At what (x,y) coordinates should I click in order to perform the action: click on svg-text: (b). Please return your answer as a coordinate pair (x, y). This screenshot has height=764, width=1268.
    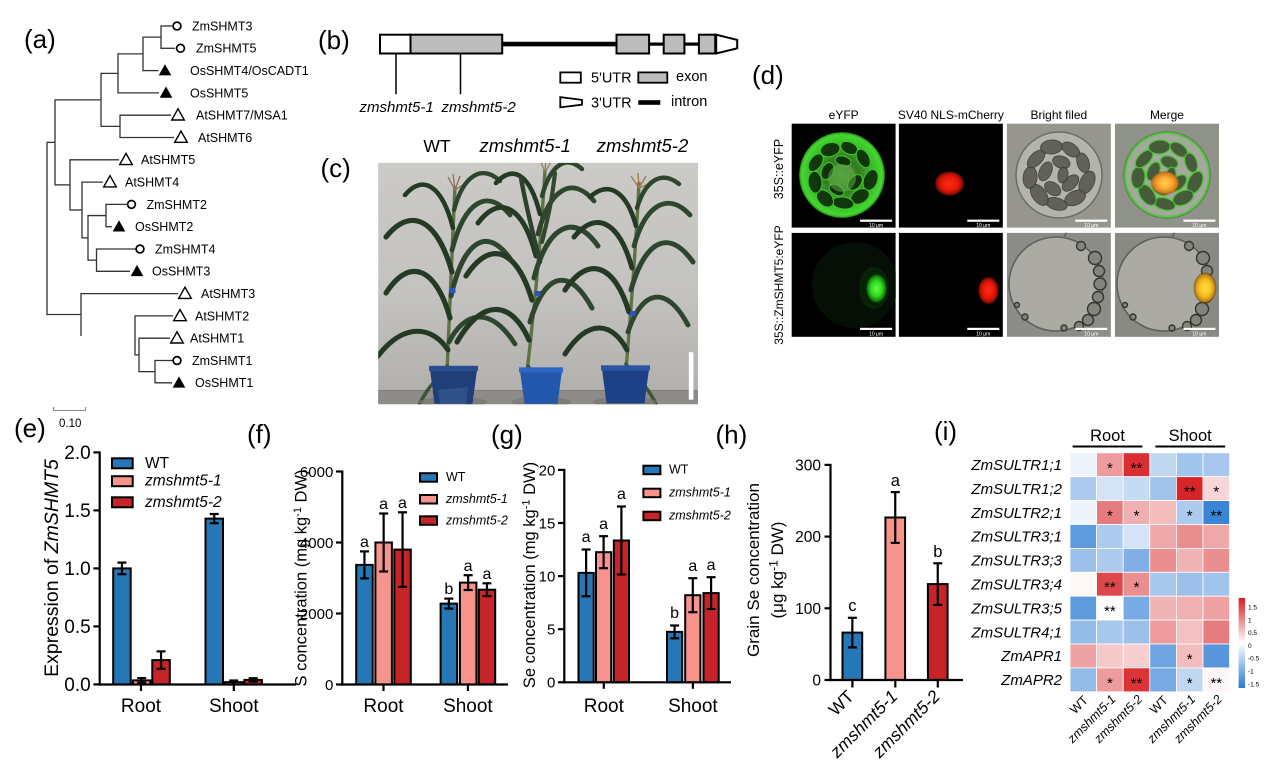
    Looking at the image, I should click on (334, 40).